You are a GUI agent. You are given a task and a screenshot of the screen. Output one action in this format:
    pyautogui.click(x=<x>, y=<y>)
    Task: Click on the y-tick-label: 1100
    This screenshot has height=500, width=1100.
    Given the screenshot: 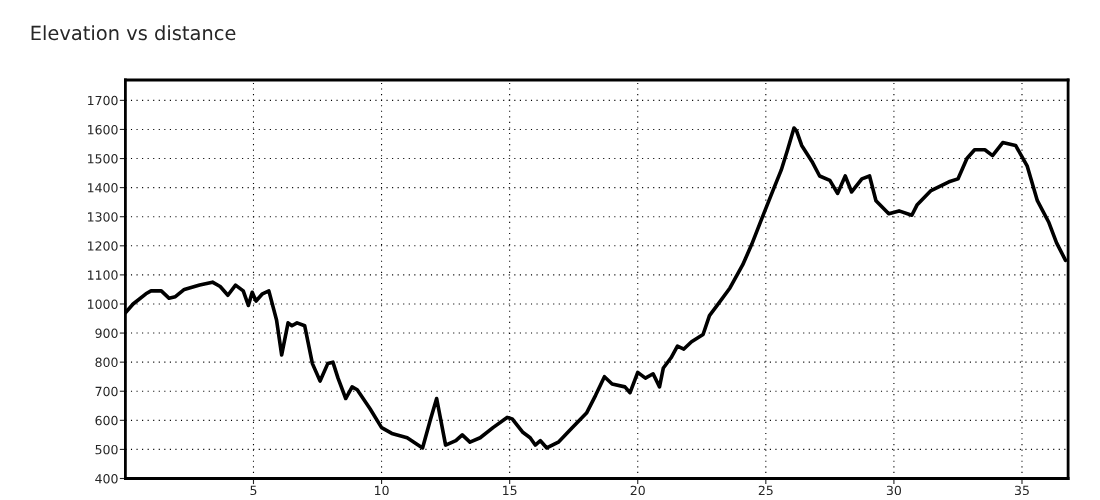 What is the action you would take?
    pyautogui.click(x=103, y=275)
    